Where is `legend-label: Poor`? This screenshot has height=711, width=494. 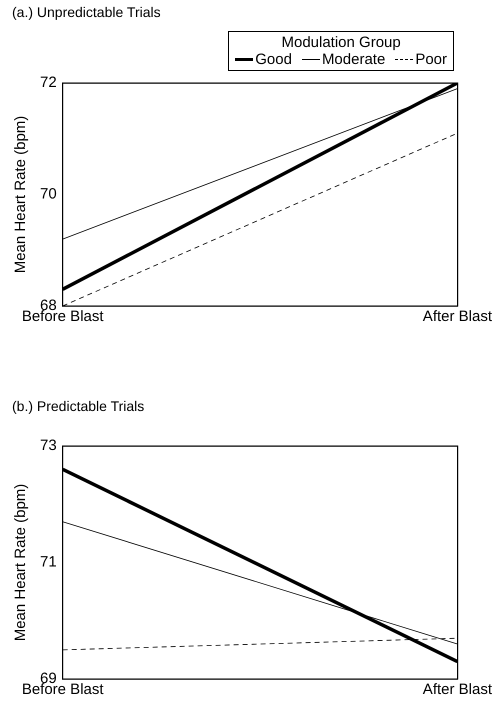 legend-label: Poor is located at coordinates (431, 59).